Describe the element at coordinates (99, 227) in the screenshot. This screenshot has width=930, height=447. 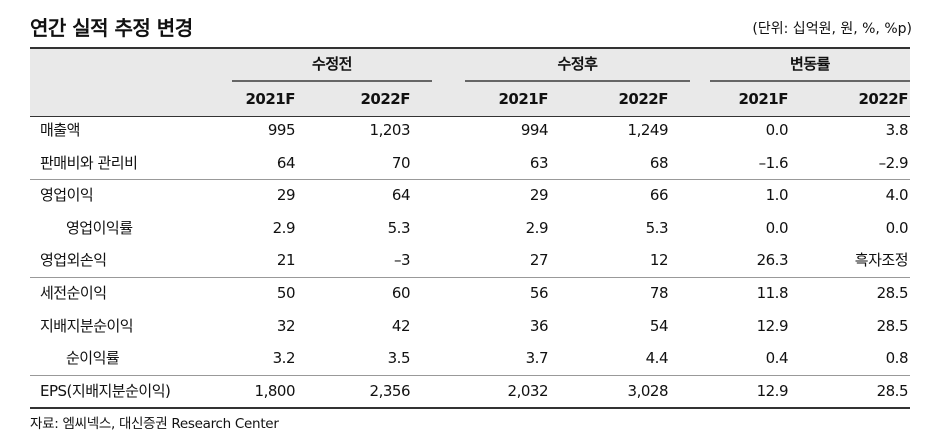
I see `row-label: 영업이익률` at that location.